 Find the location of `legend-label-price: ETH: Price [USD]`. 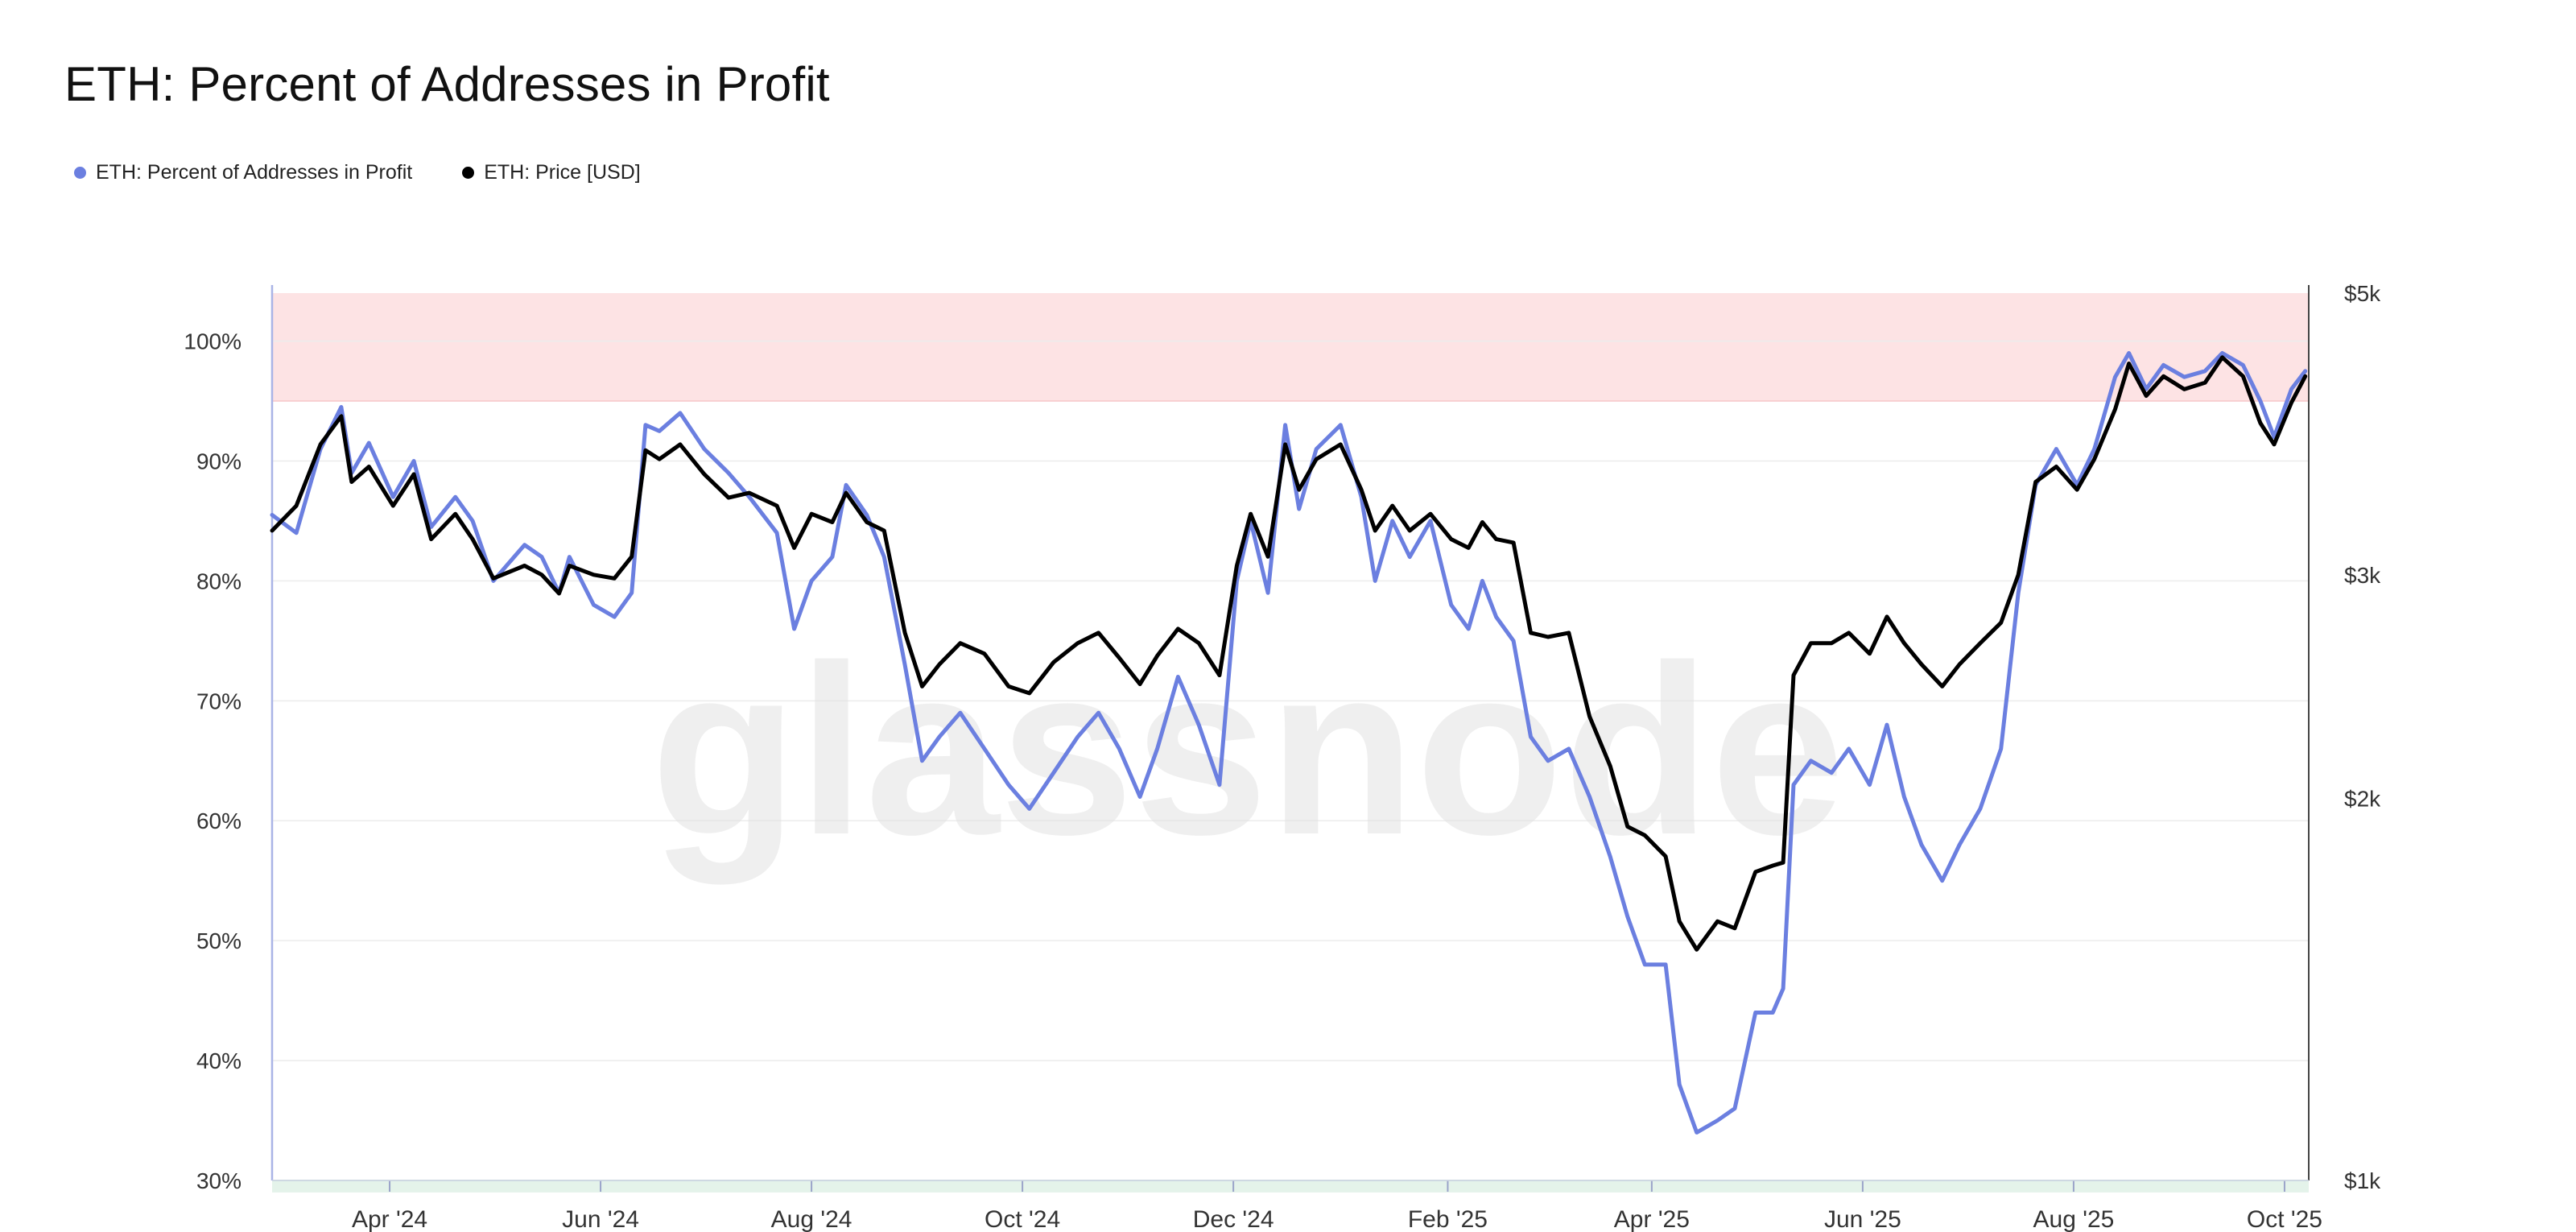

legend-label-price: ETH: Price [USD] is located at coordinates (562, 172).